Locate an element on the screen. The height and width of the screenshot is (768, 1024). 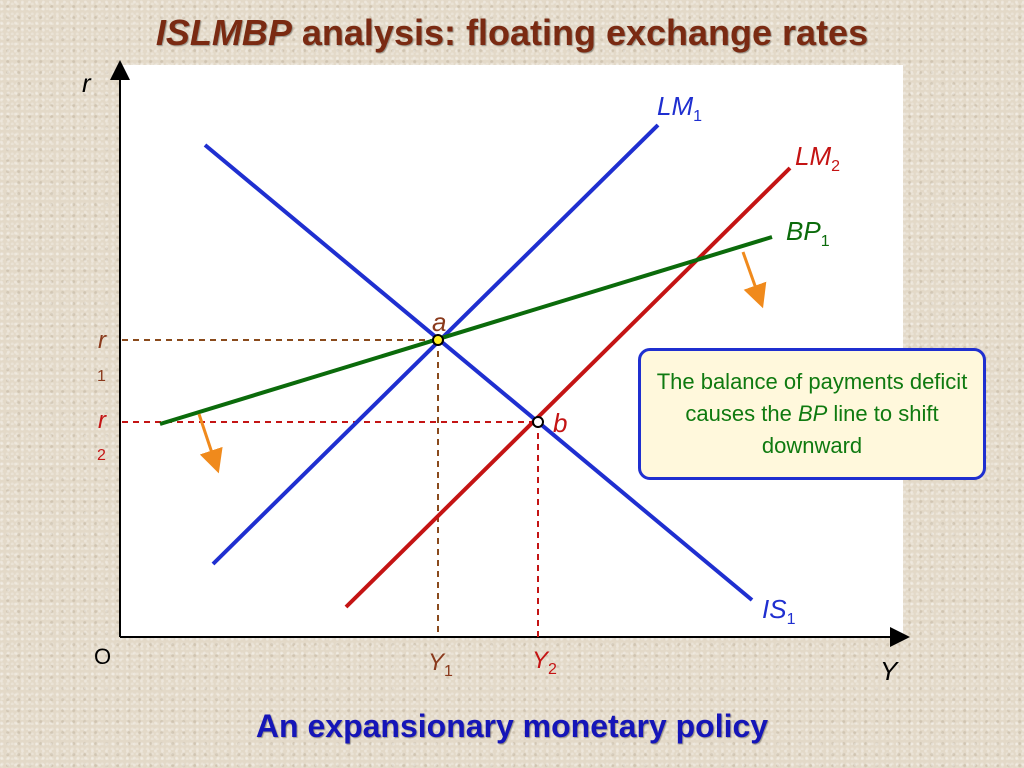
callout-text-after: line to shift downward is located at coordinates (850, 429).